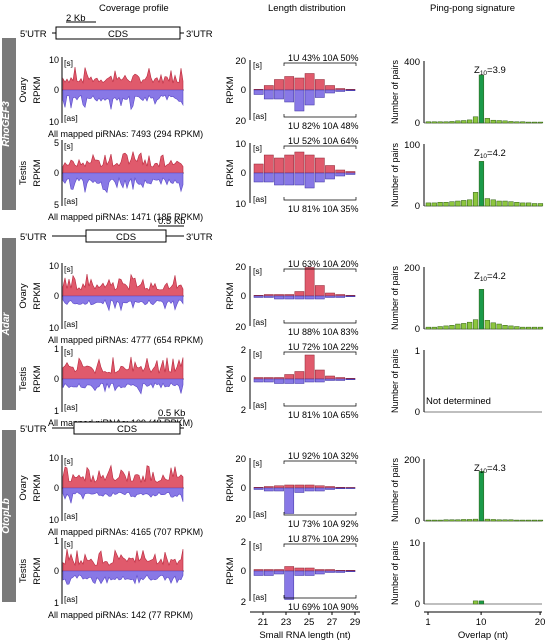 The height and width of the screenshot is (641, 550). I want to click on len-tick: 2, so click(243, 602).